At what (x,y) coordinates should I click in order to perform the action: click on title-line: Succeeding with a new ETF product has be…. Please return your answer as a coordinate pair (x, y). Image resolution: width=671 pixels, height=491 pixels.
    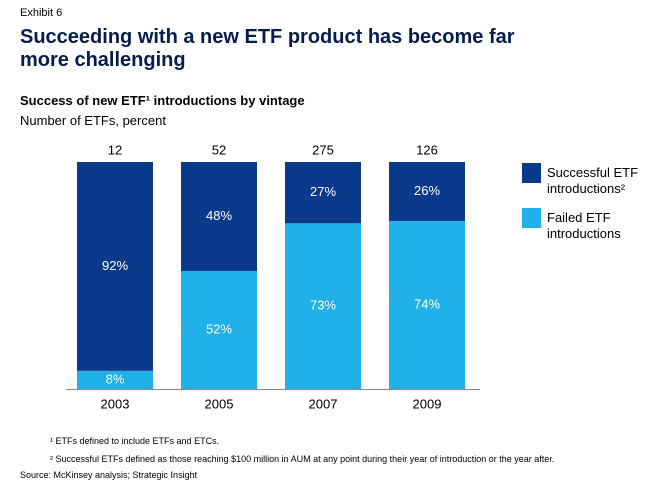
    Looking at the image, I should click on (267, 37).